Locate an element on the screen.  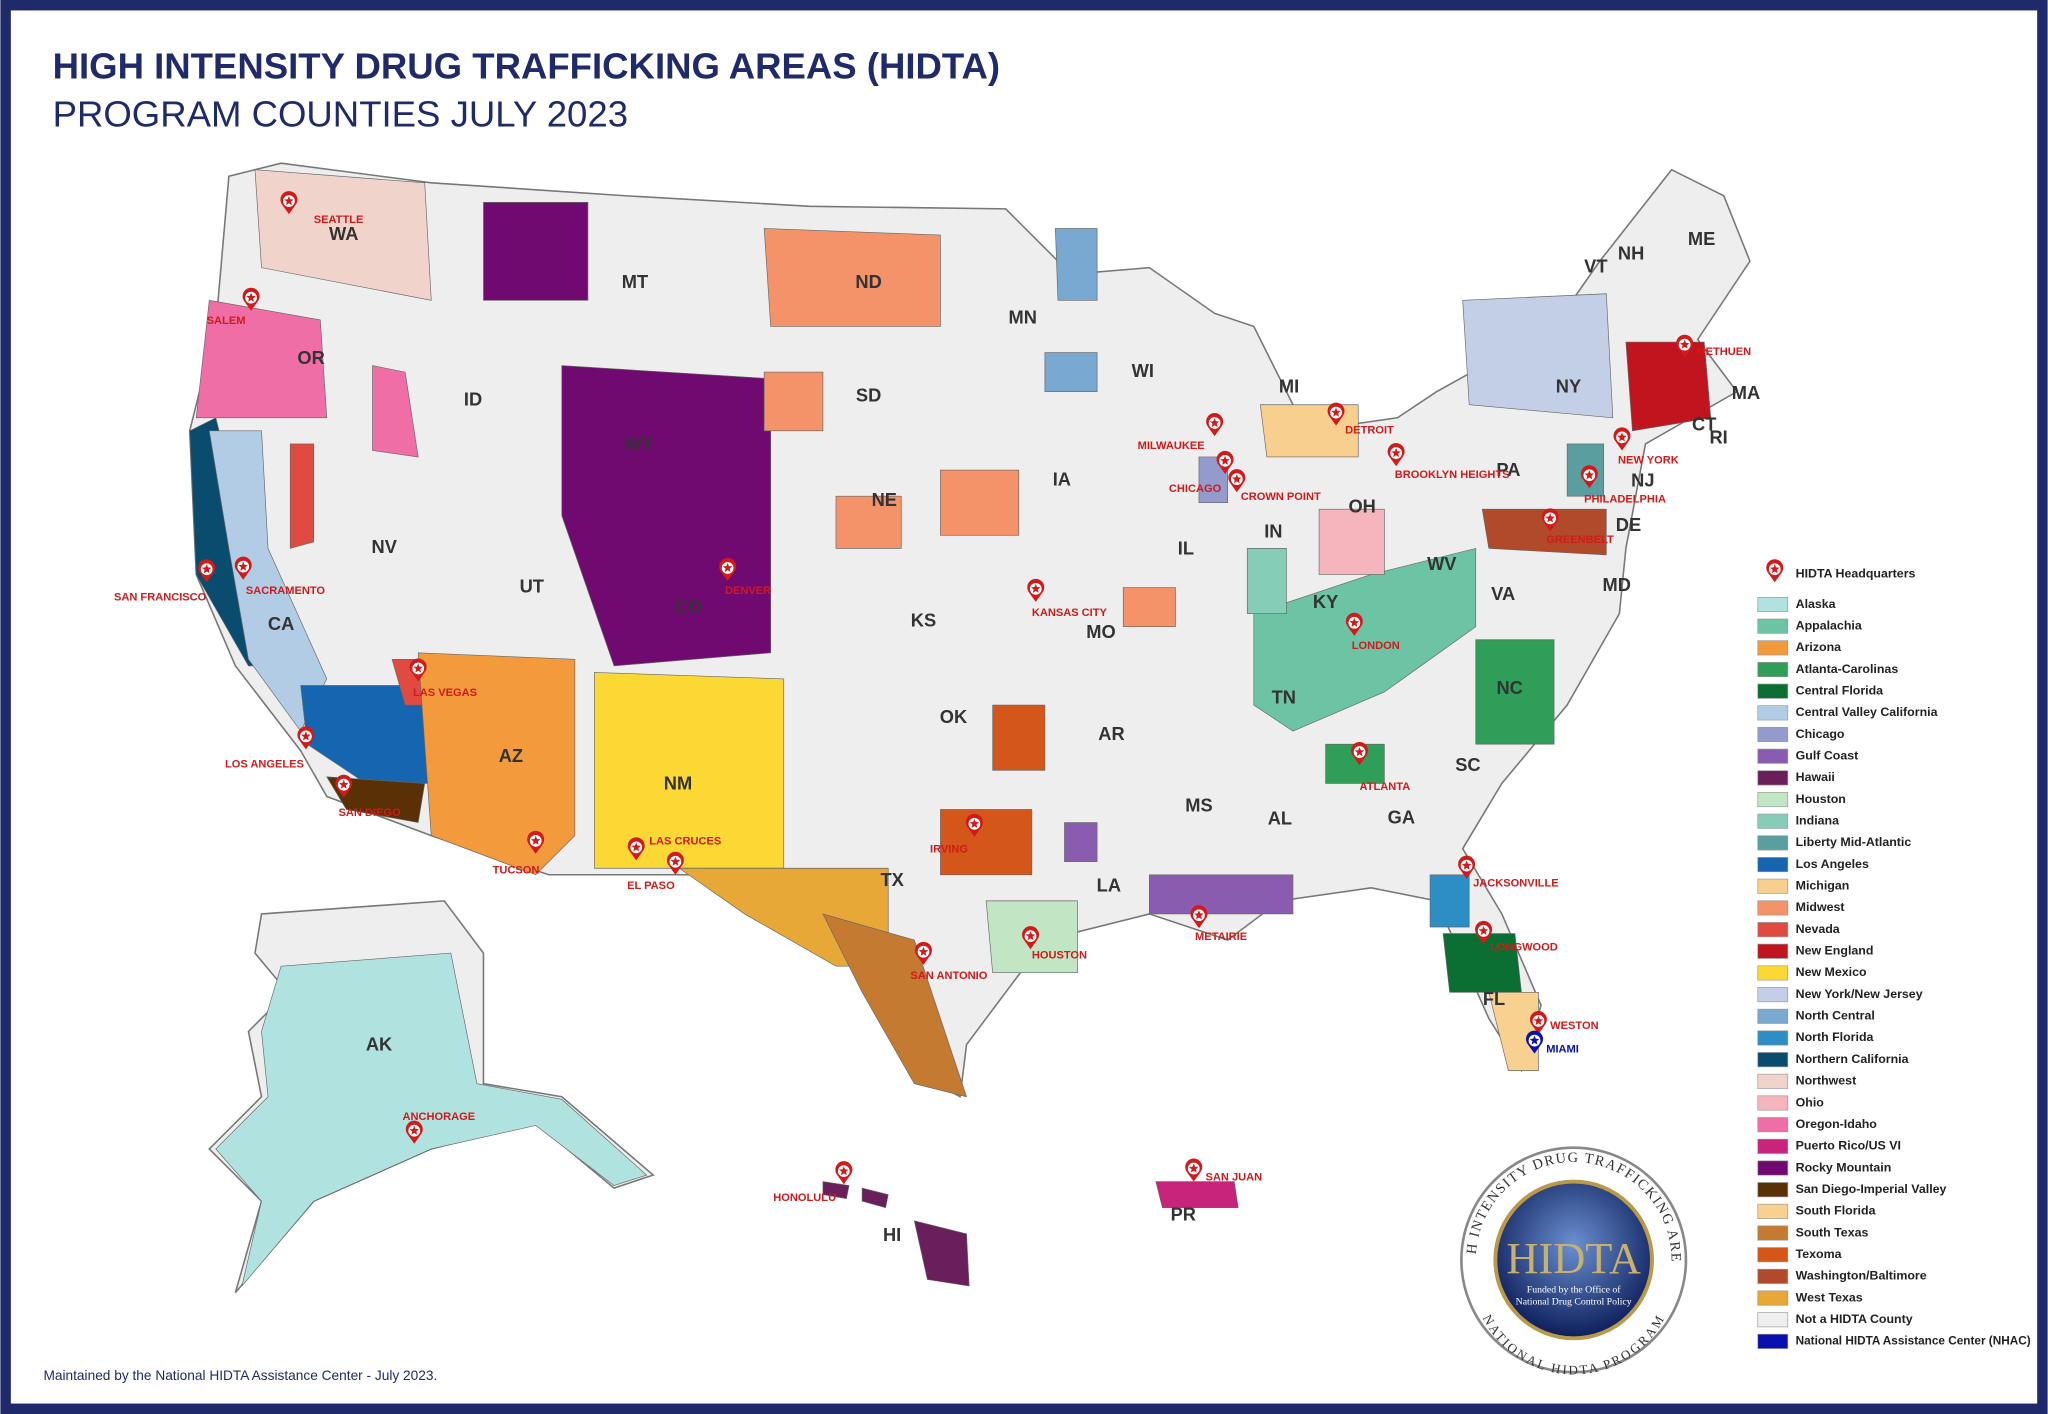
hq-label: HONOLULU is located at coordinates (804, 1198).